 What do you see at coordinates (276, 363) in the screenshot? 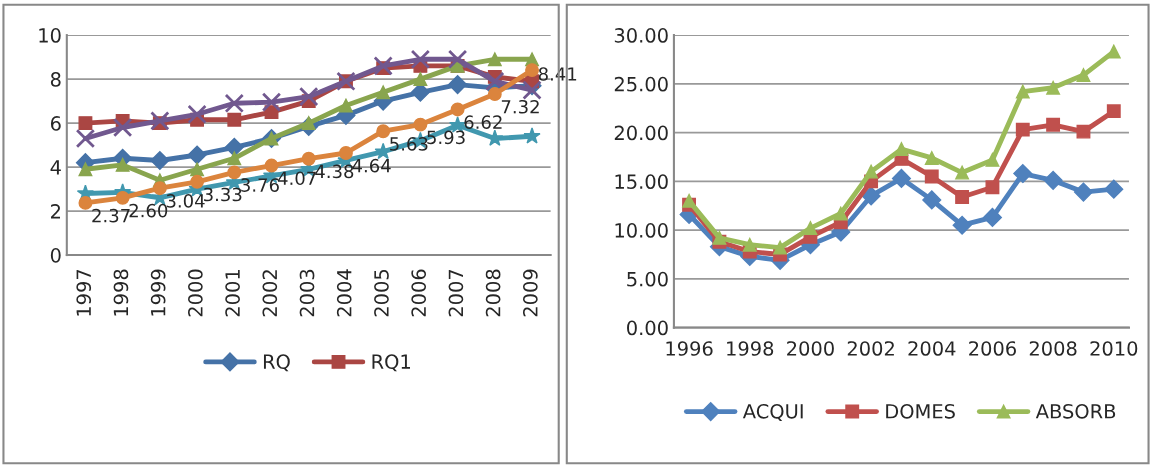
I see `legend-label: RQ` at bounding box center [276, 363].